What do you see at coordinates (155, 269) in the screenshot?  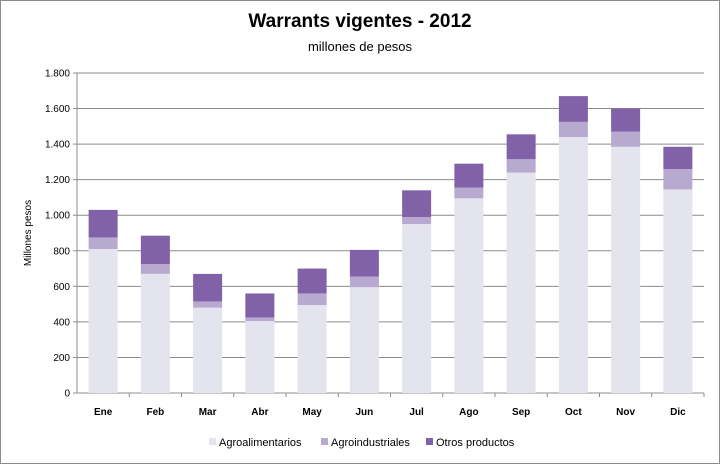 I see `bar-feb-agroindustriales` at bounding box center [155, 269].